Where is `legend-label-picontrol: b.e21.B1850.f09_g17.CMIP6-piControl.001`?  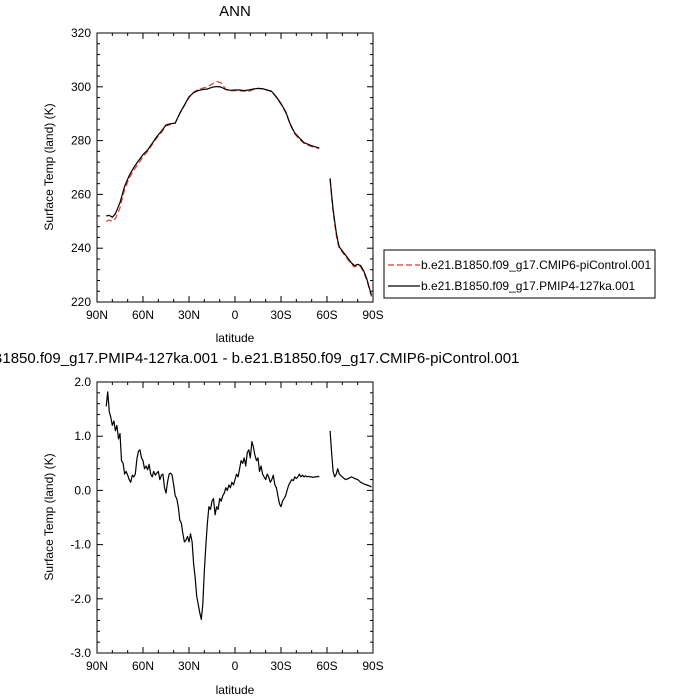
legend-label-picontrol: b.e21.B1850.f09_g17.CMIP6-piControl.001 is located at coordinates (536, 265).